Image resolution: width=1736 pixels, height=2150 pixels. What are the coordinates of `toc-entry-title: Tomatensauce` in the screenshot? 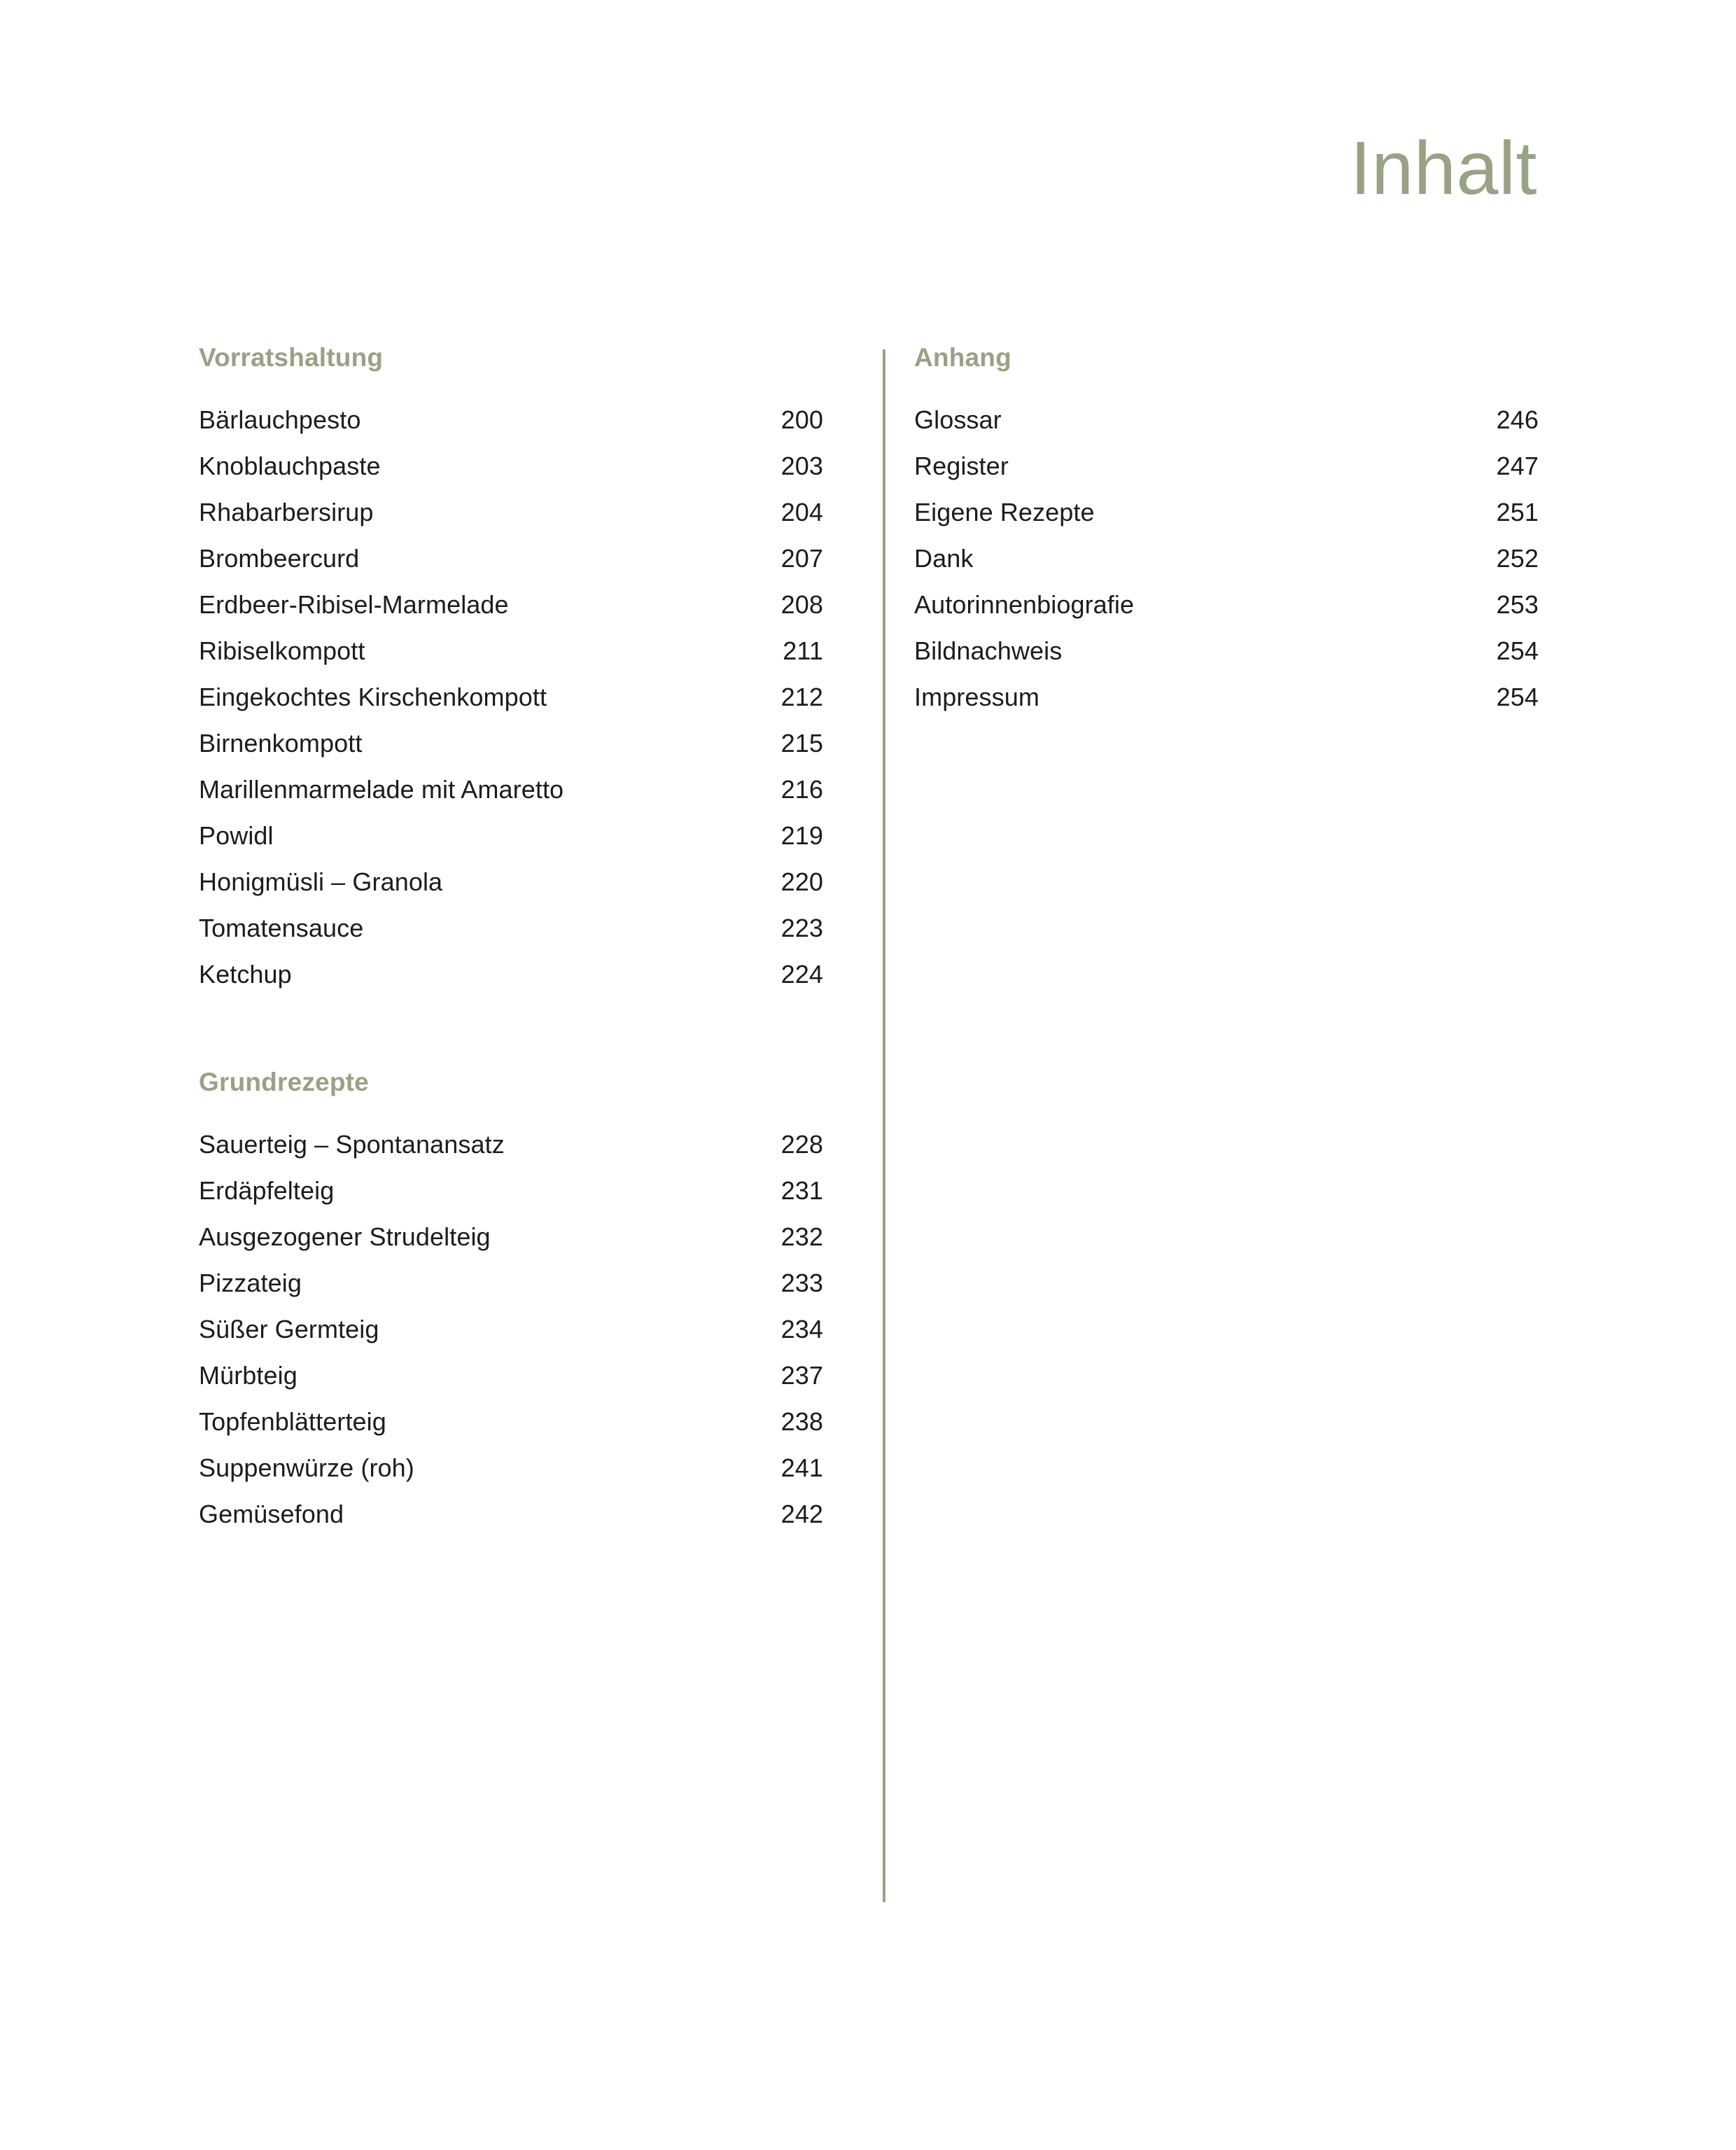 It's located at (281, 928).